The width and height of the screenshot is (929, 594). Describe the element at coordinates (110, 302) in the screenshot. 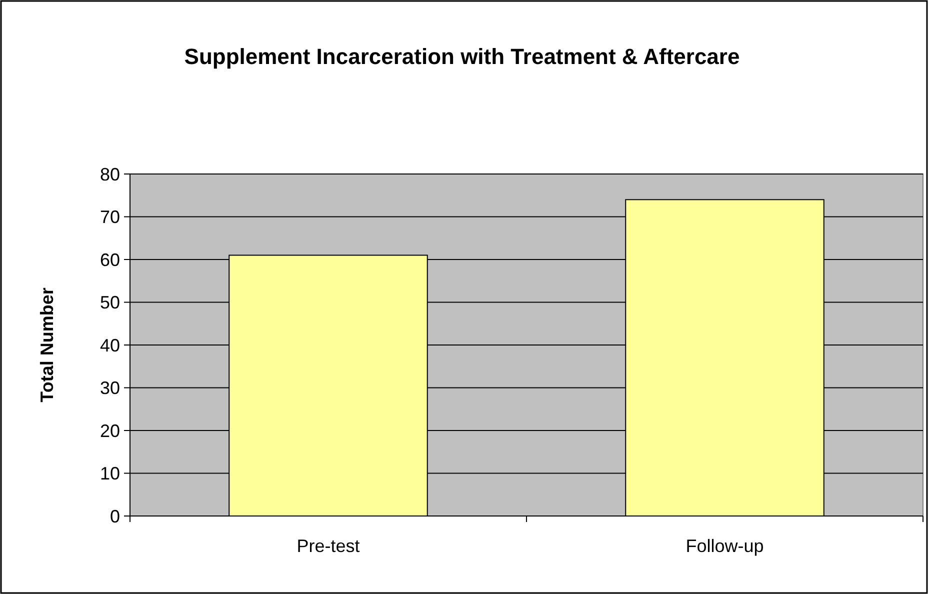

I see `y-tick-label: 50` at that location.